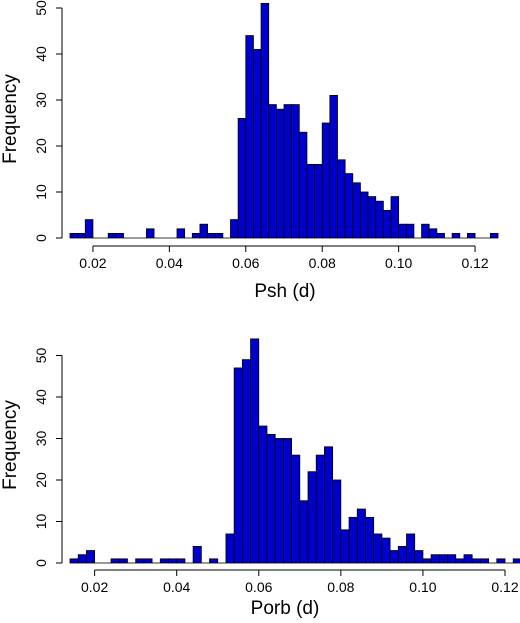 This screenshot has width=520, height=623. I want to click on y-axis-title-porb: Frequency, so click(10, 445).